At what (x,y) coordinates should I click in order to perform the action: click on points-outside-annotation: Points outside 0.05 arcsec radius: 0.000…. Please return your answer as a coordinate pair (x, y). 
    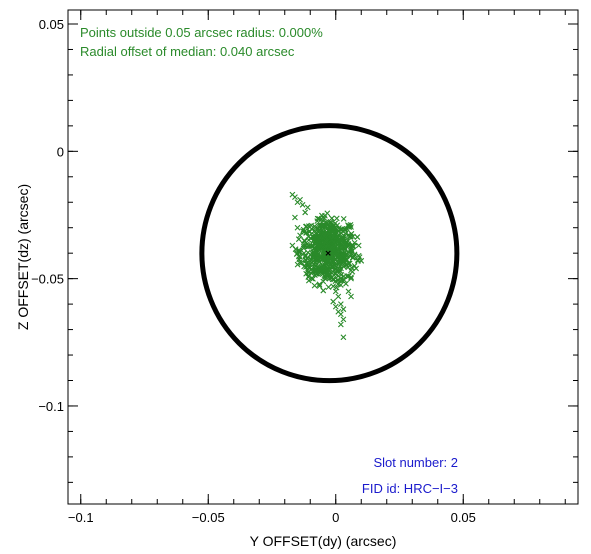
    Looking at the image, I should click on (201, 32).